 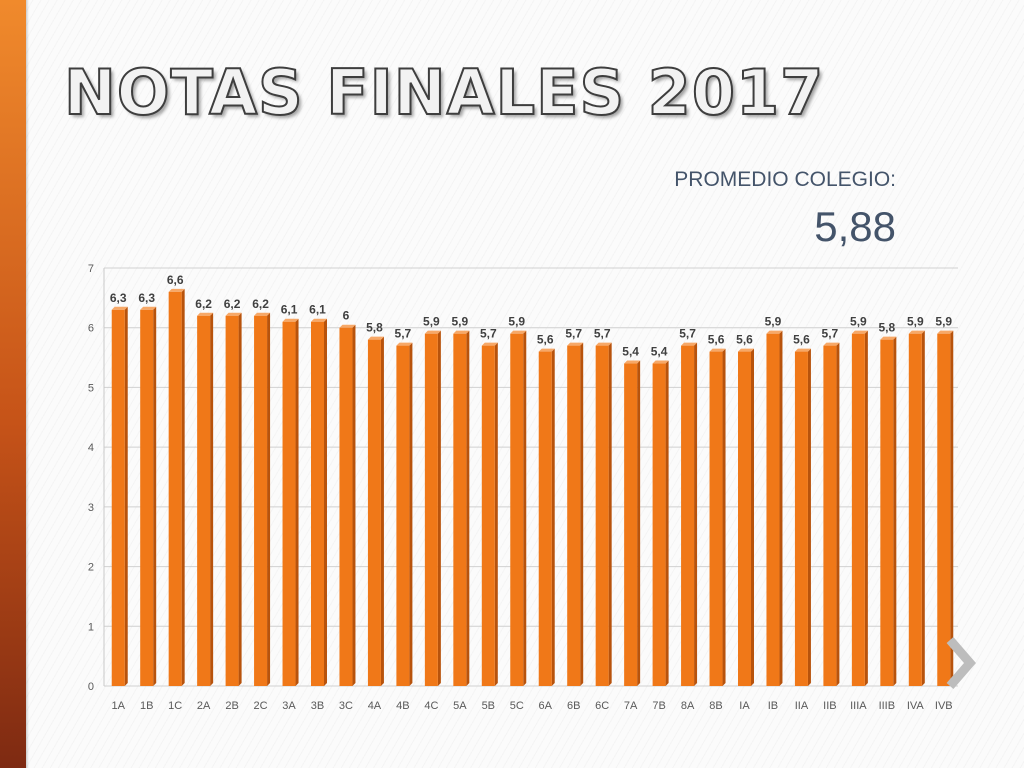 I want to click on x-tick-label: IVA, so click(x=916, y=706).